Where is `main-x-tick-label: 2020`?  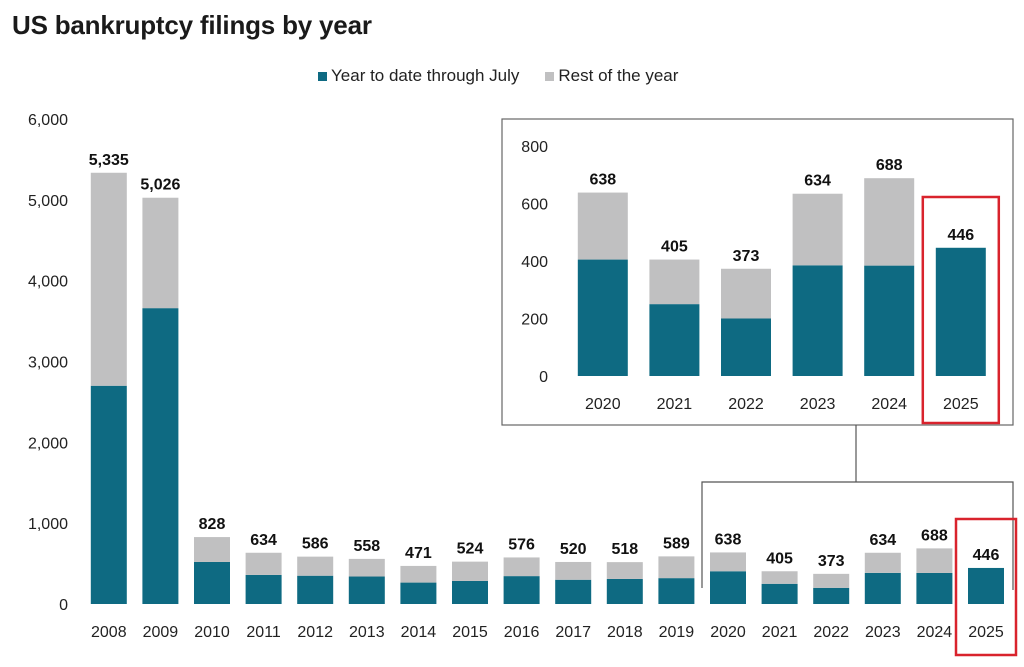
main-x-tick-label: 2020 is located at coordinates (728, 632).